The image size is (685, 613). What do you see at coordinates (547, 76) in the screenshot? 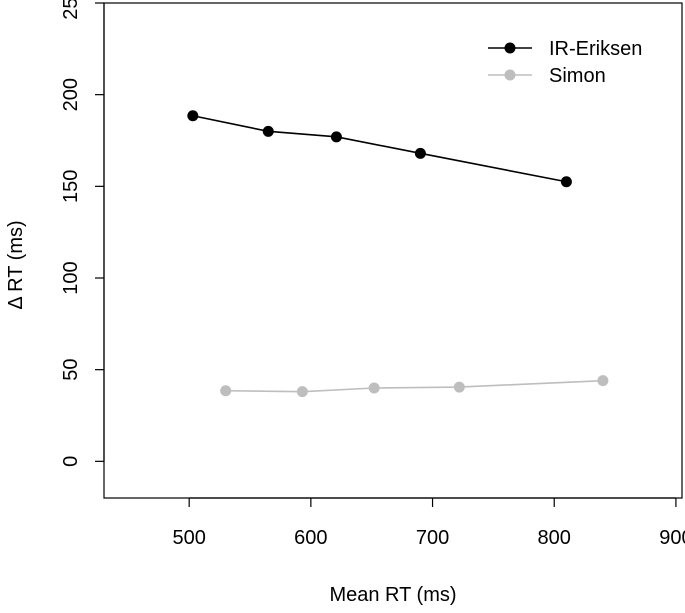
I see `legend-item: Simon` at bounding box center [547, 76].